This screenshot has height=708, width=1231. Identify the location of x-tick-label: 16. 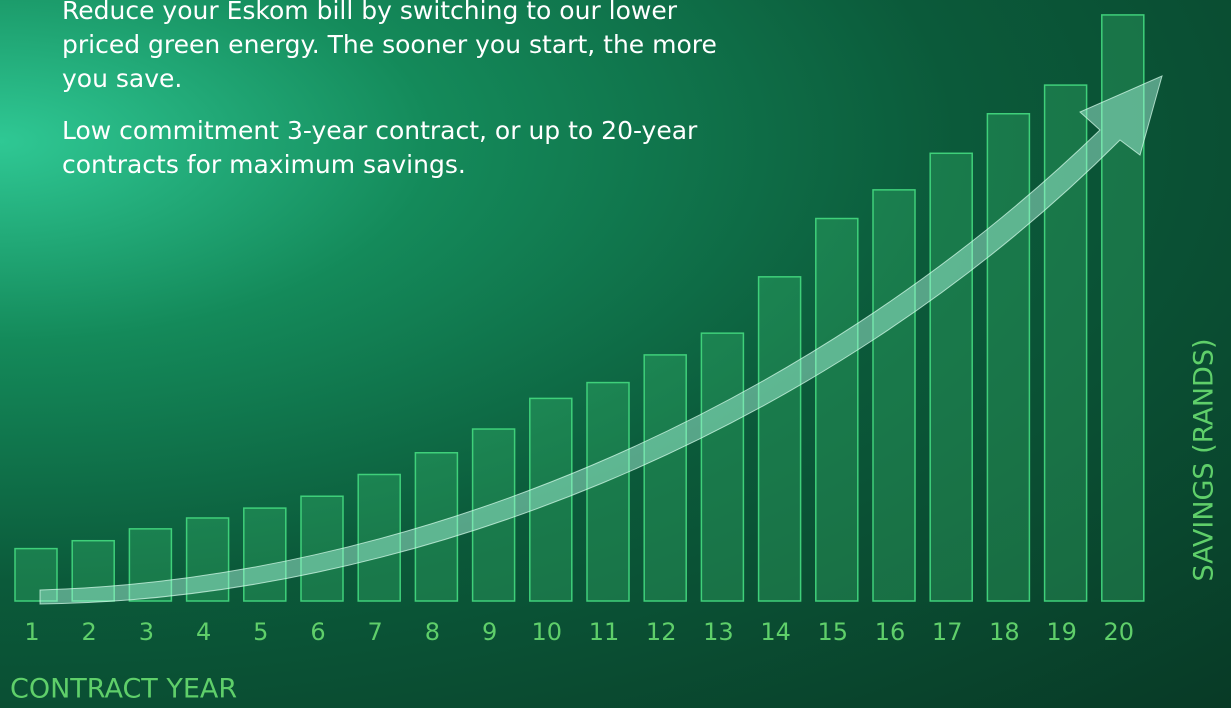
(890, 632).